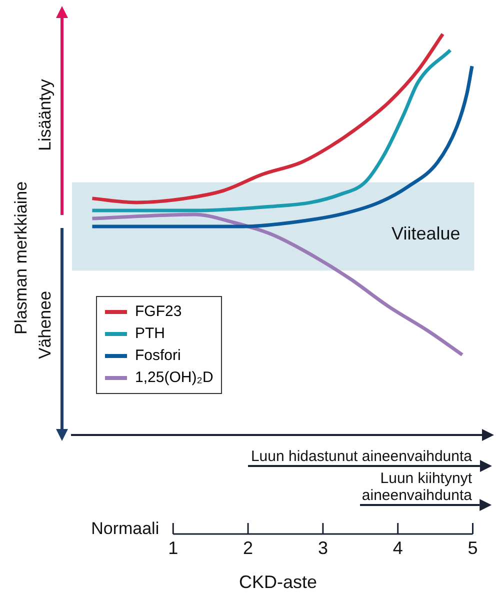 The width and height of the screenshot is (500, 594). Describe the element at coordinates (21, 258) in the screenshot. I see `y-axis-title: Plasman merkkiaine` at that location.